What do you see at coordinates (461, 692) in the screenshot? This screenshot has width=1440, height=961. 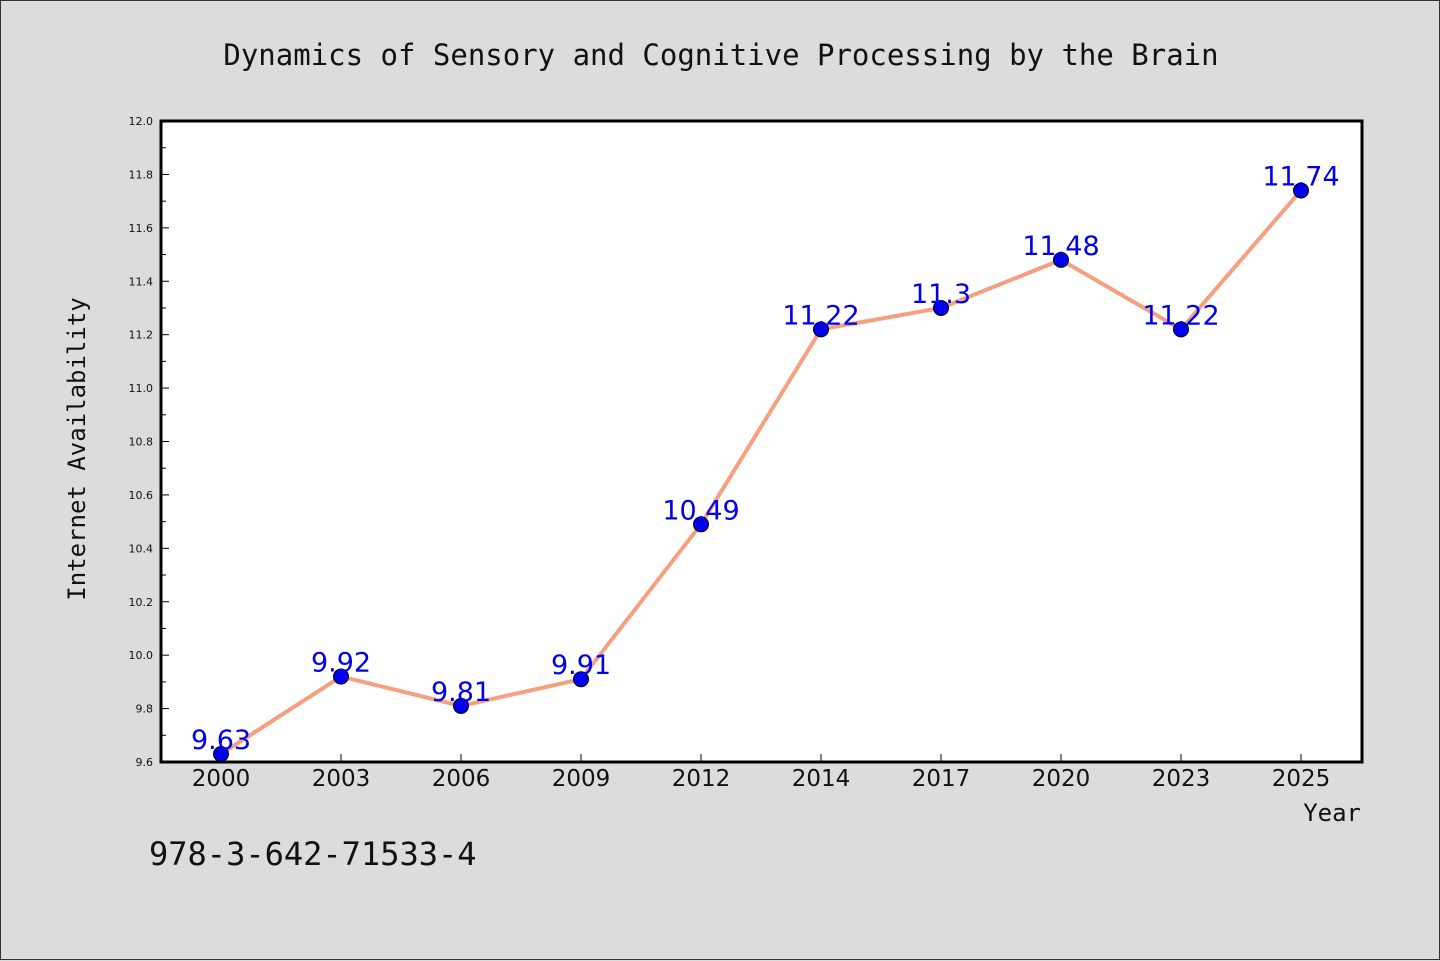 I see `data-label: 9.81` at bounding box center [461, 692].